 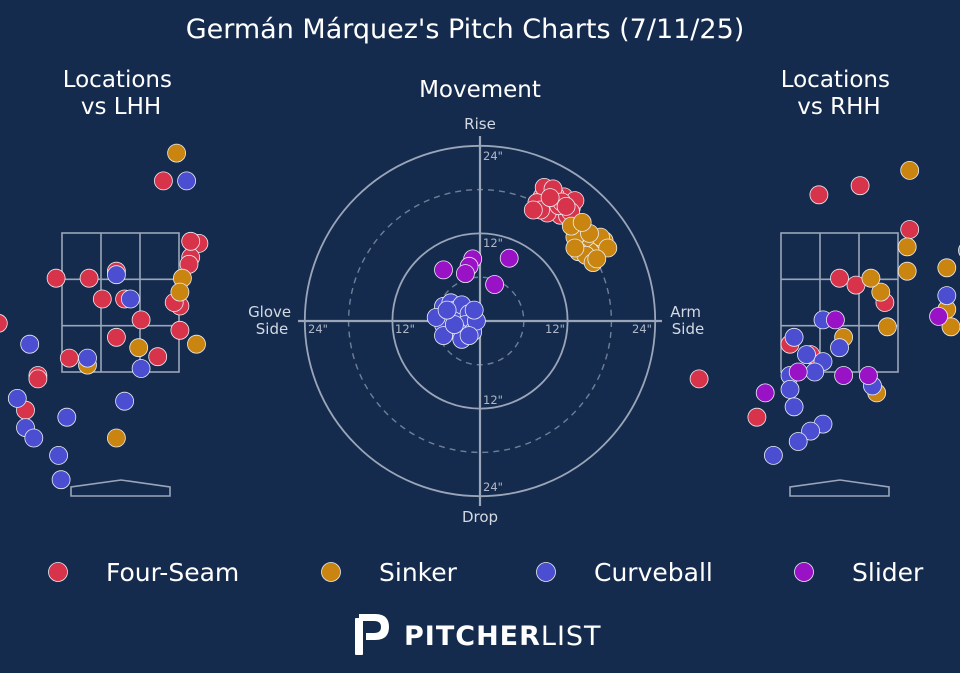 I want to click on legend-curveball-label: Curveball, so click(x=653, y=572).